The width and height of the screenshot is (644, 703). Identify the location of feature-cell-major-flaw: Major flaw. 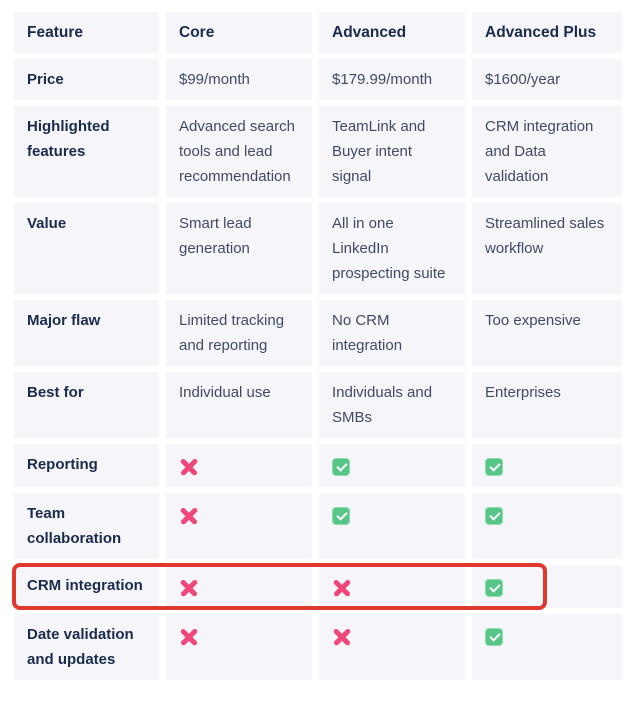
(86, 333).